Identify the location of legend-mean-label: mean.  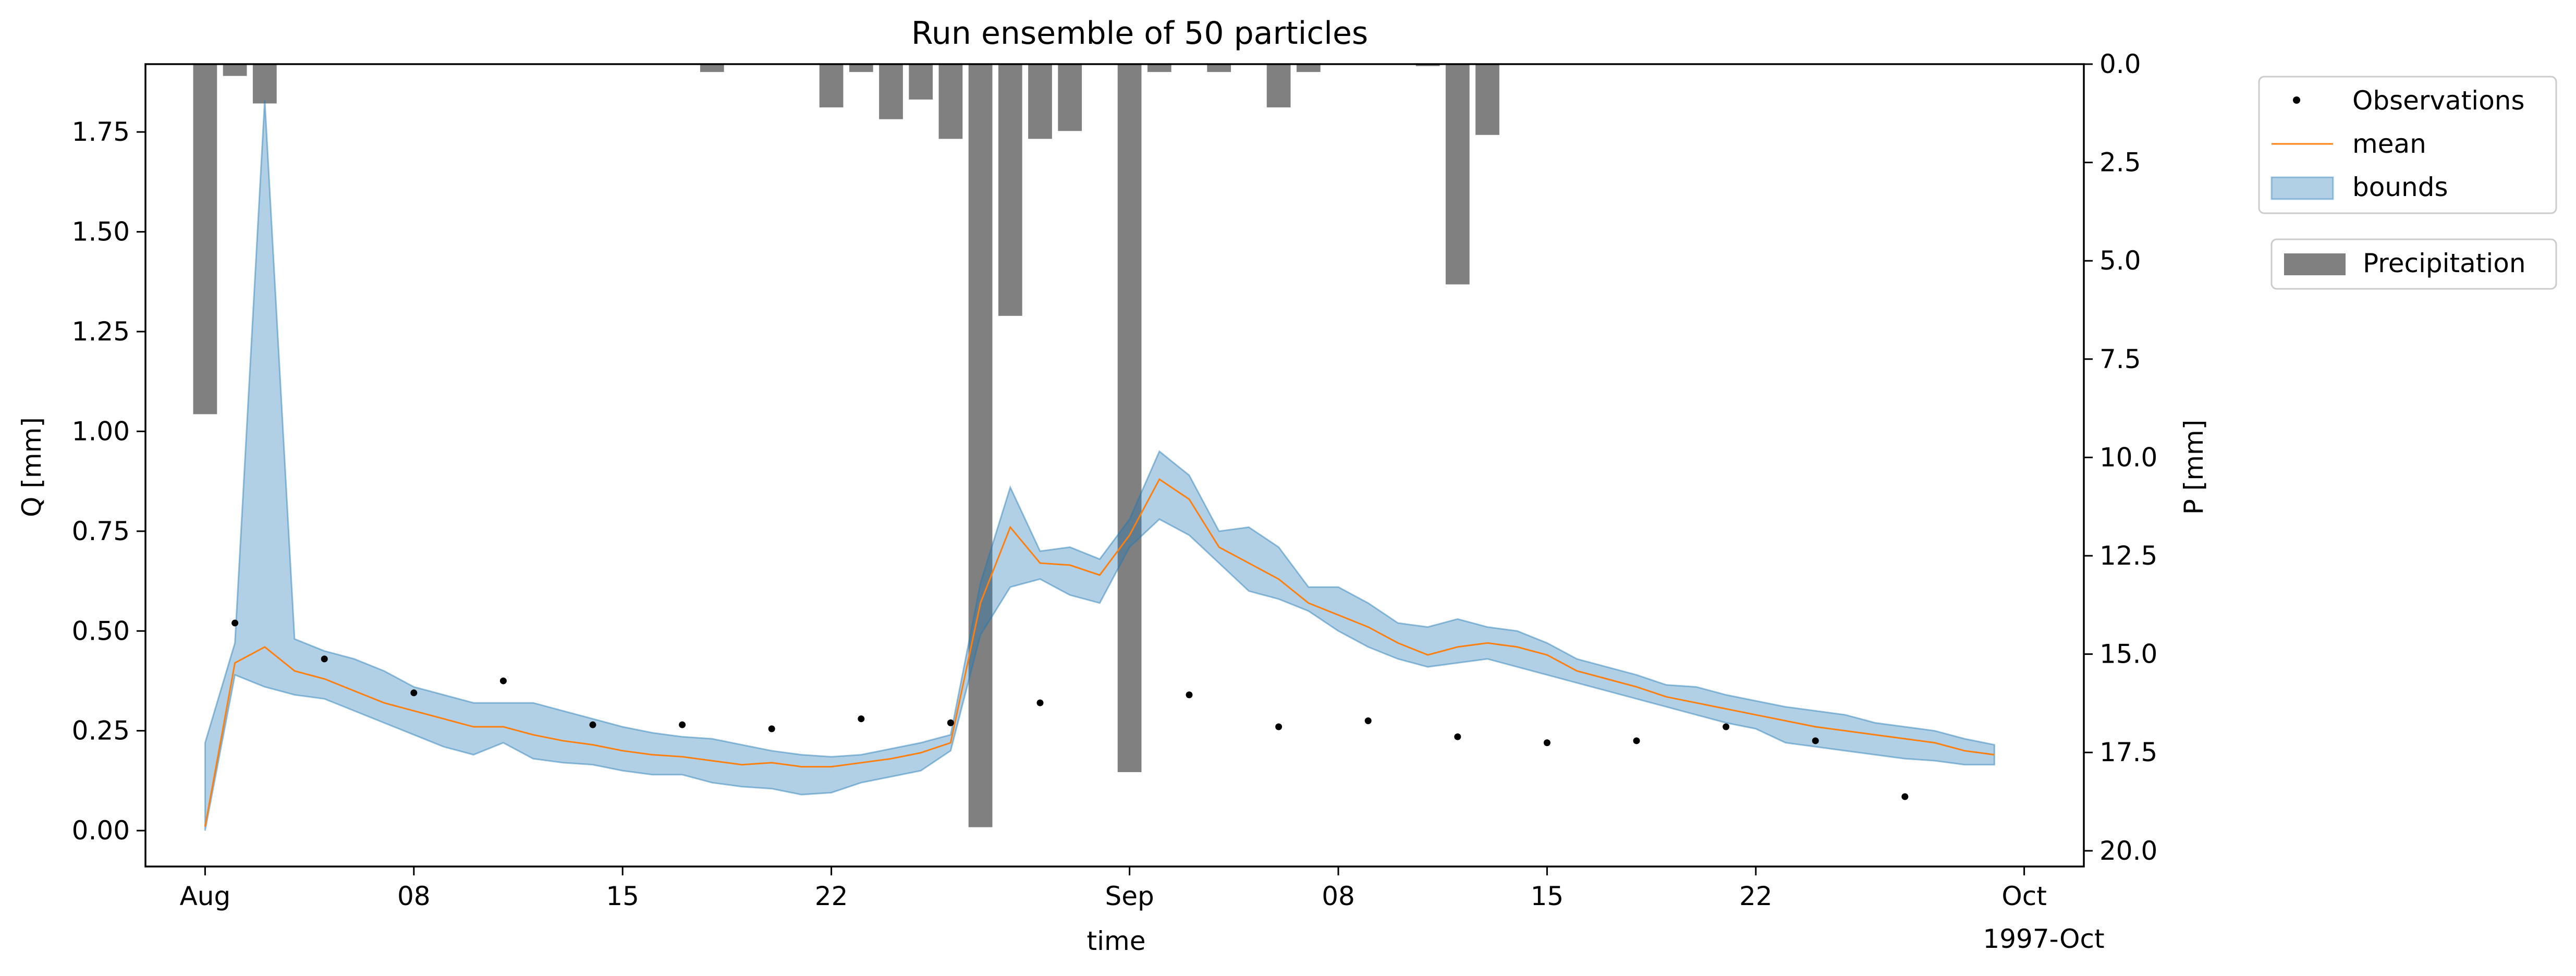
(2389, 144).